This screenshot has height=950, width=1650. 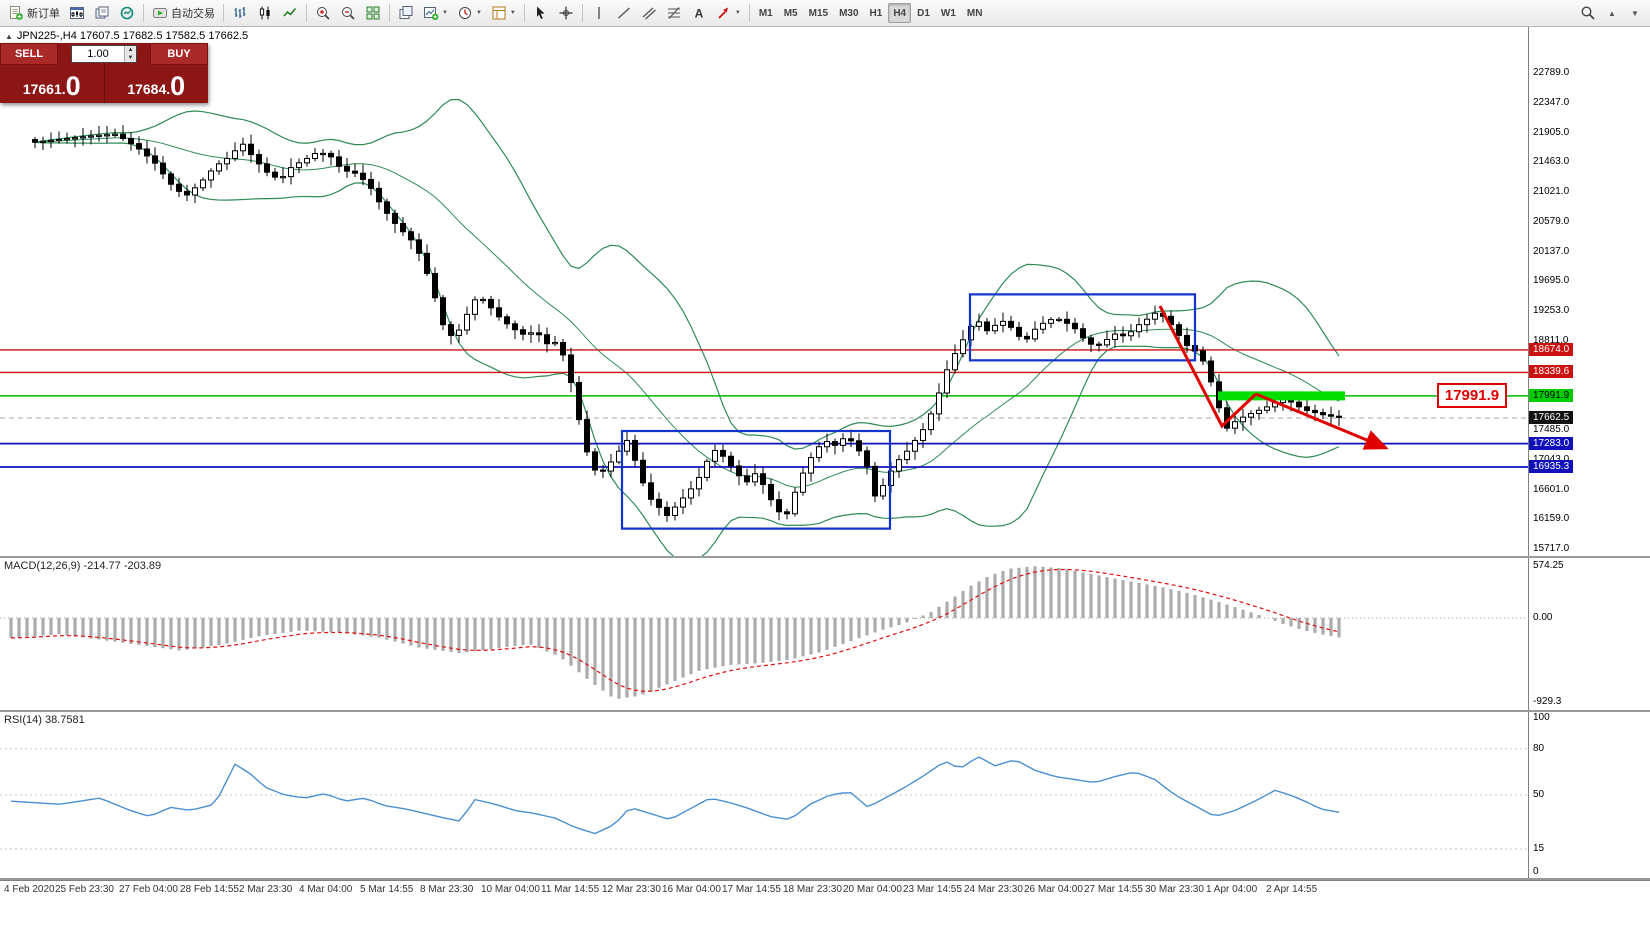 What do you see at coordinates (1589, 795) in the screenshot?
I see `rsi-axis: 100 80 50 15 0` at bounding box center [1589, 795].